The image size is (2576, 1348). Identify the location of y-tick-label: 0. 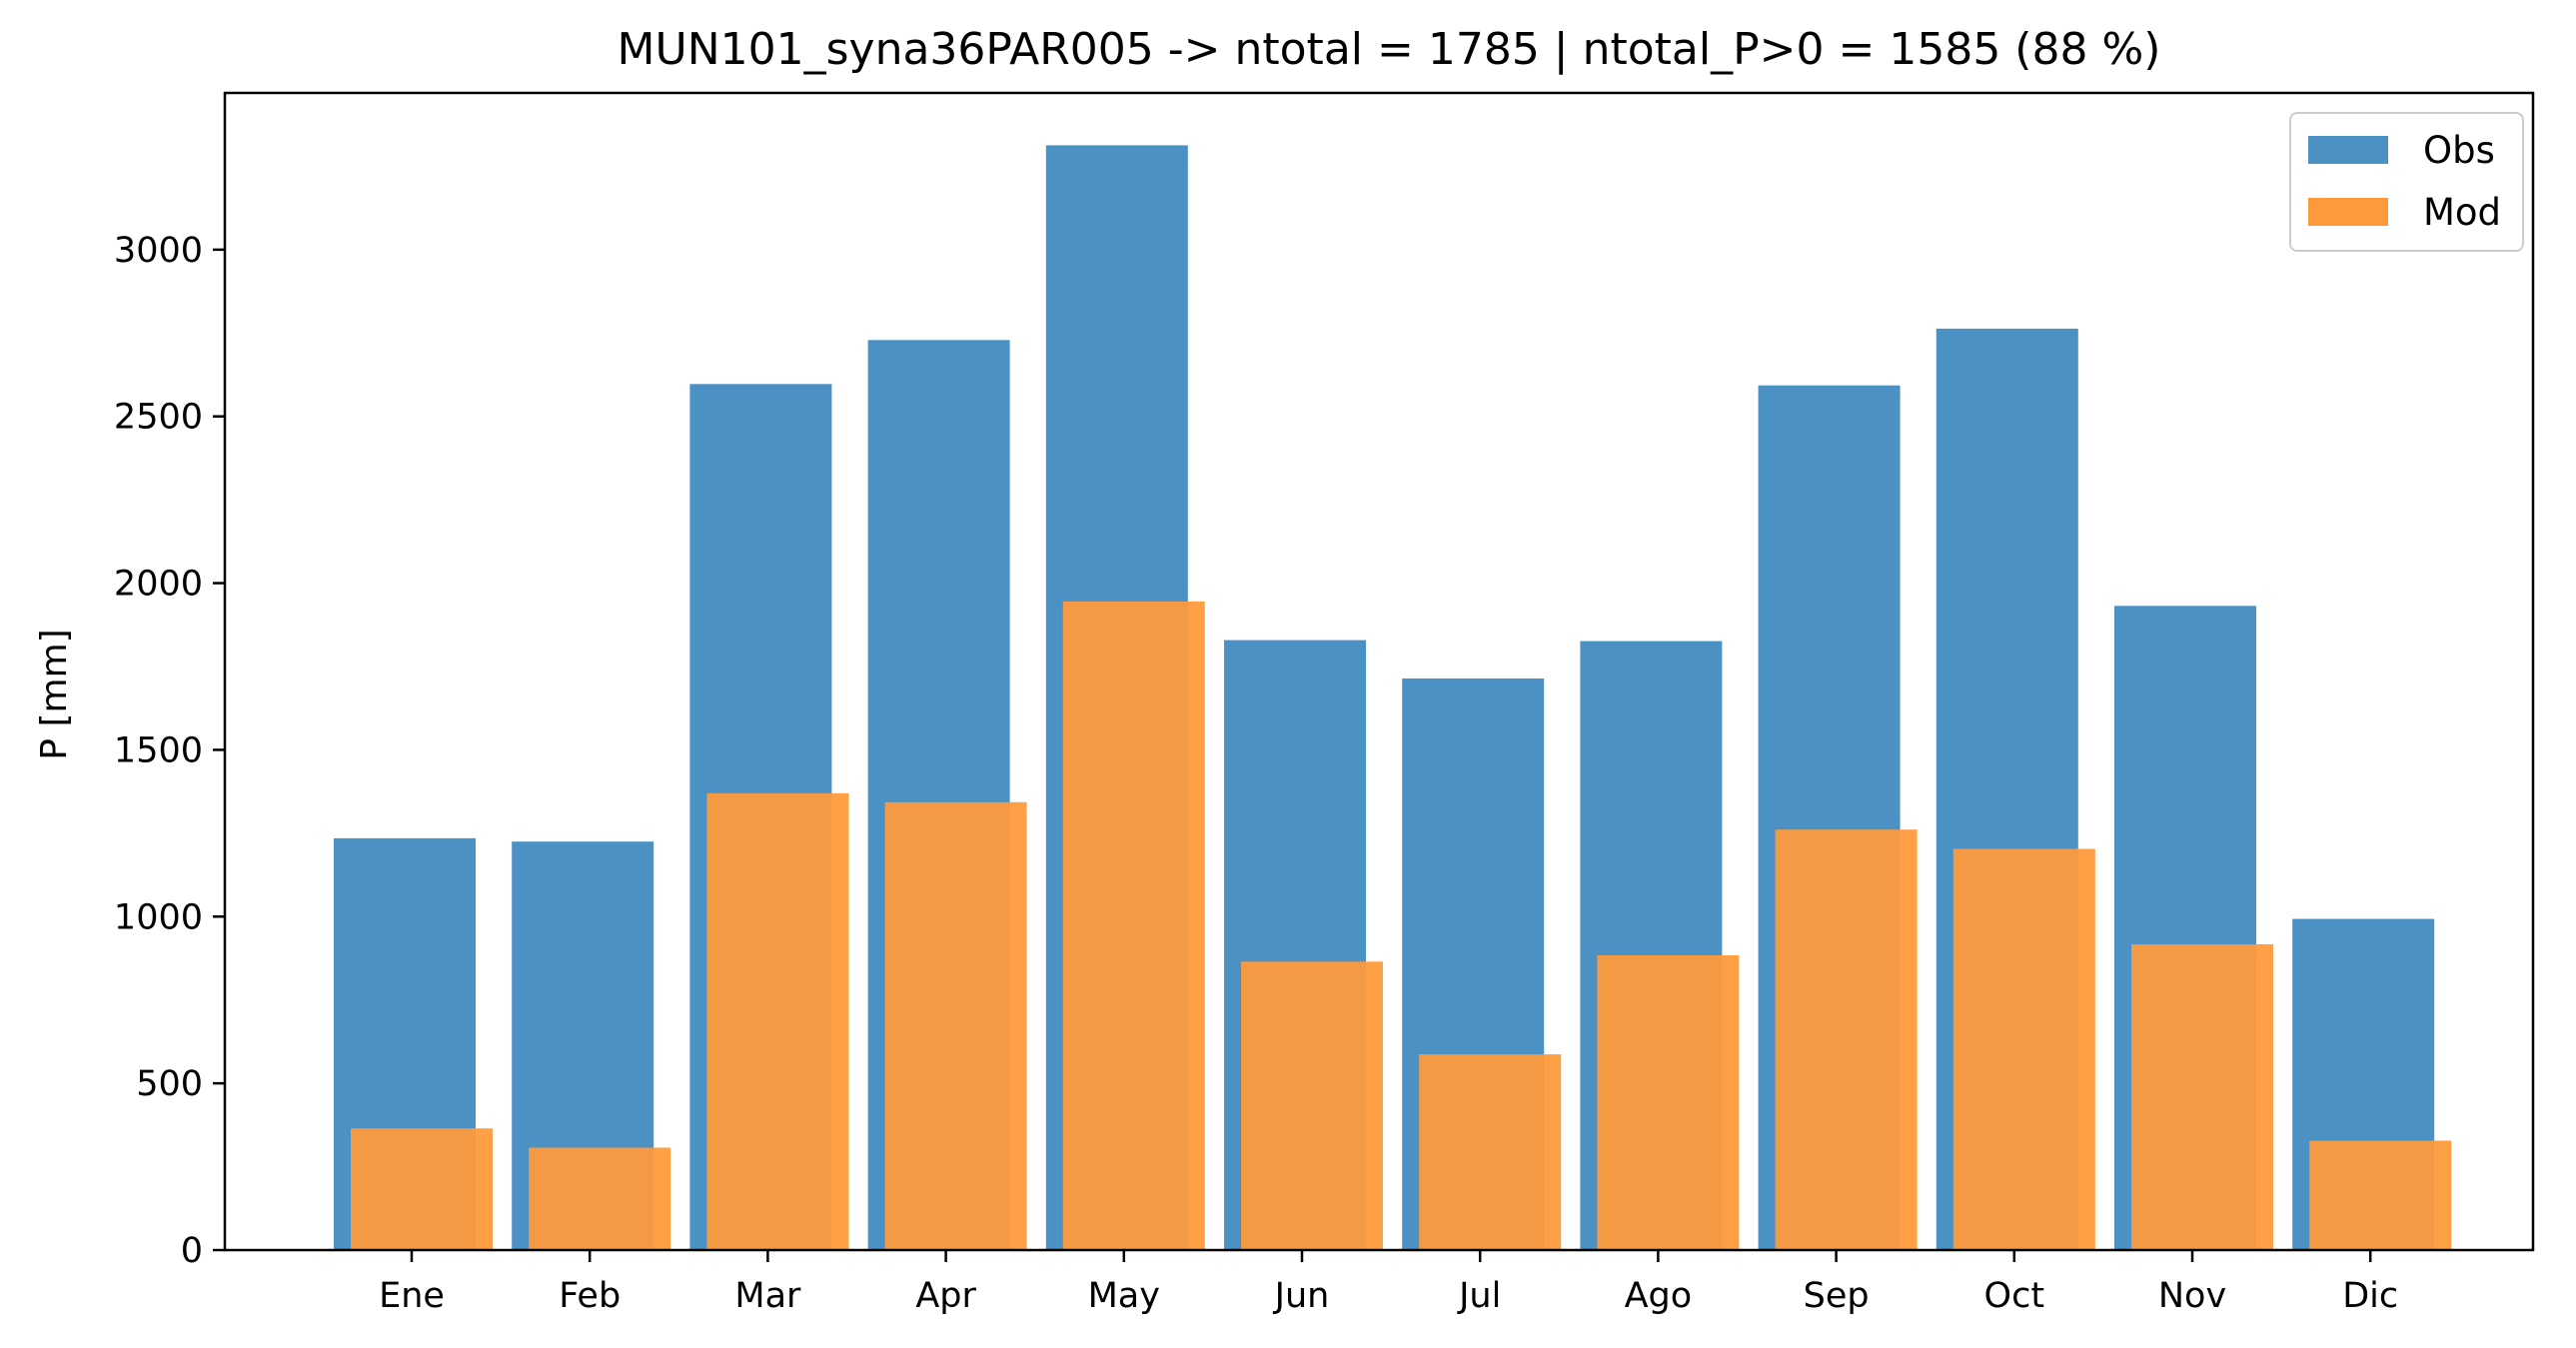
(192, 1251).